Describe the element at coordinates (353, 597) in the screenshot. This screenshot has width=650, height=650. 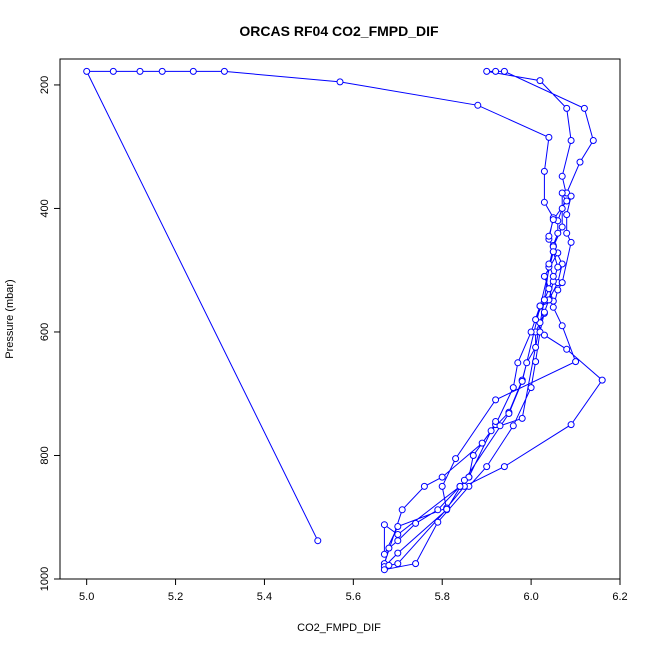
I see `x-tick-label: 5.6` at that location.